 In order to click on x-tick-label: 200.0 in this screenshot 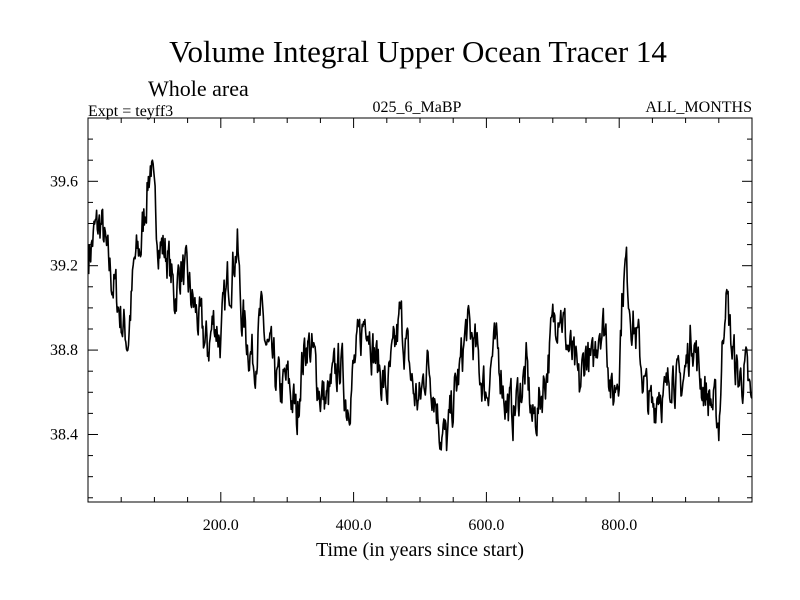, I will do `click(221, 525)`.